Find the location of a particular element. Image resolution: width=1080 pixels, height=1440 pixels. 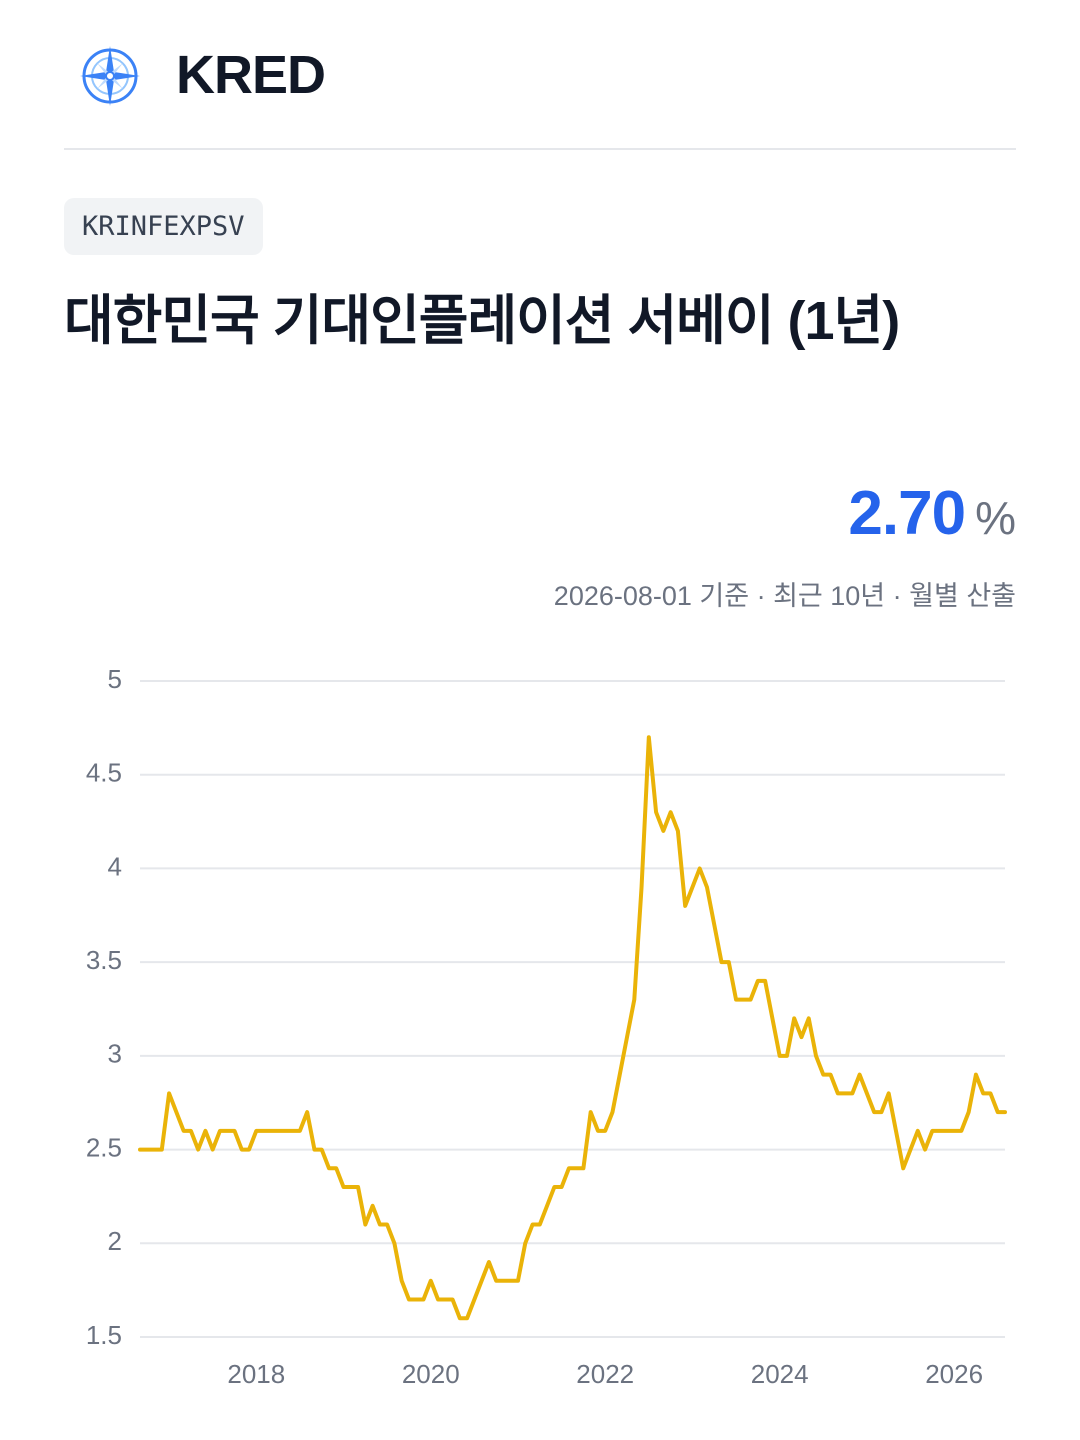

y-tick-label: 2.5 is located at coordinates (104, 1147).